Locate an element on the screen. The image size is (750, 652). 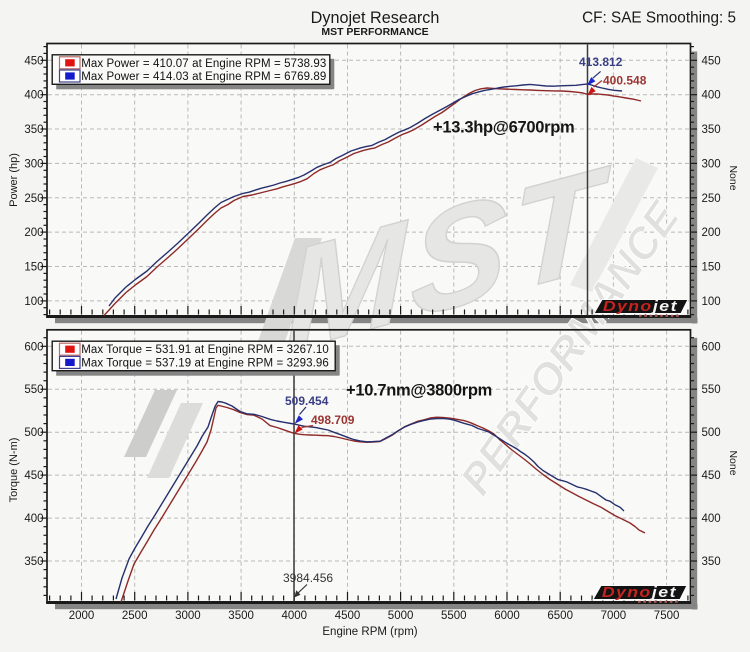
svg-text: Dynojet Research is located at coordinates (375, 18).